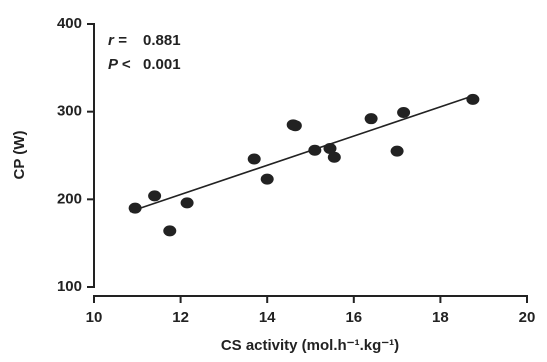  Describe the element at coordinates (117, 40) in the screenshot. I see `annotation-label: r =` at that location.